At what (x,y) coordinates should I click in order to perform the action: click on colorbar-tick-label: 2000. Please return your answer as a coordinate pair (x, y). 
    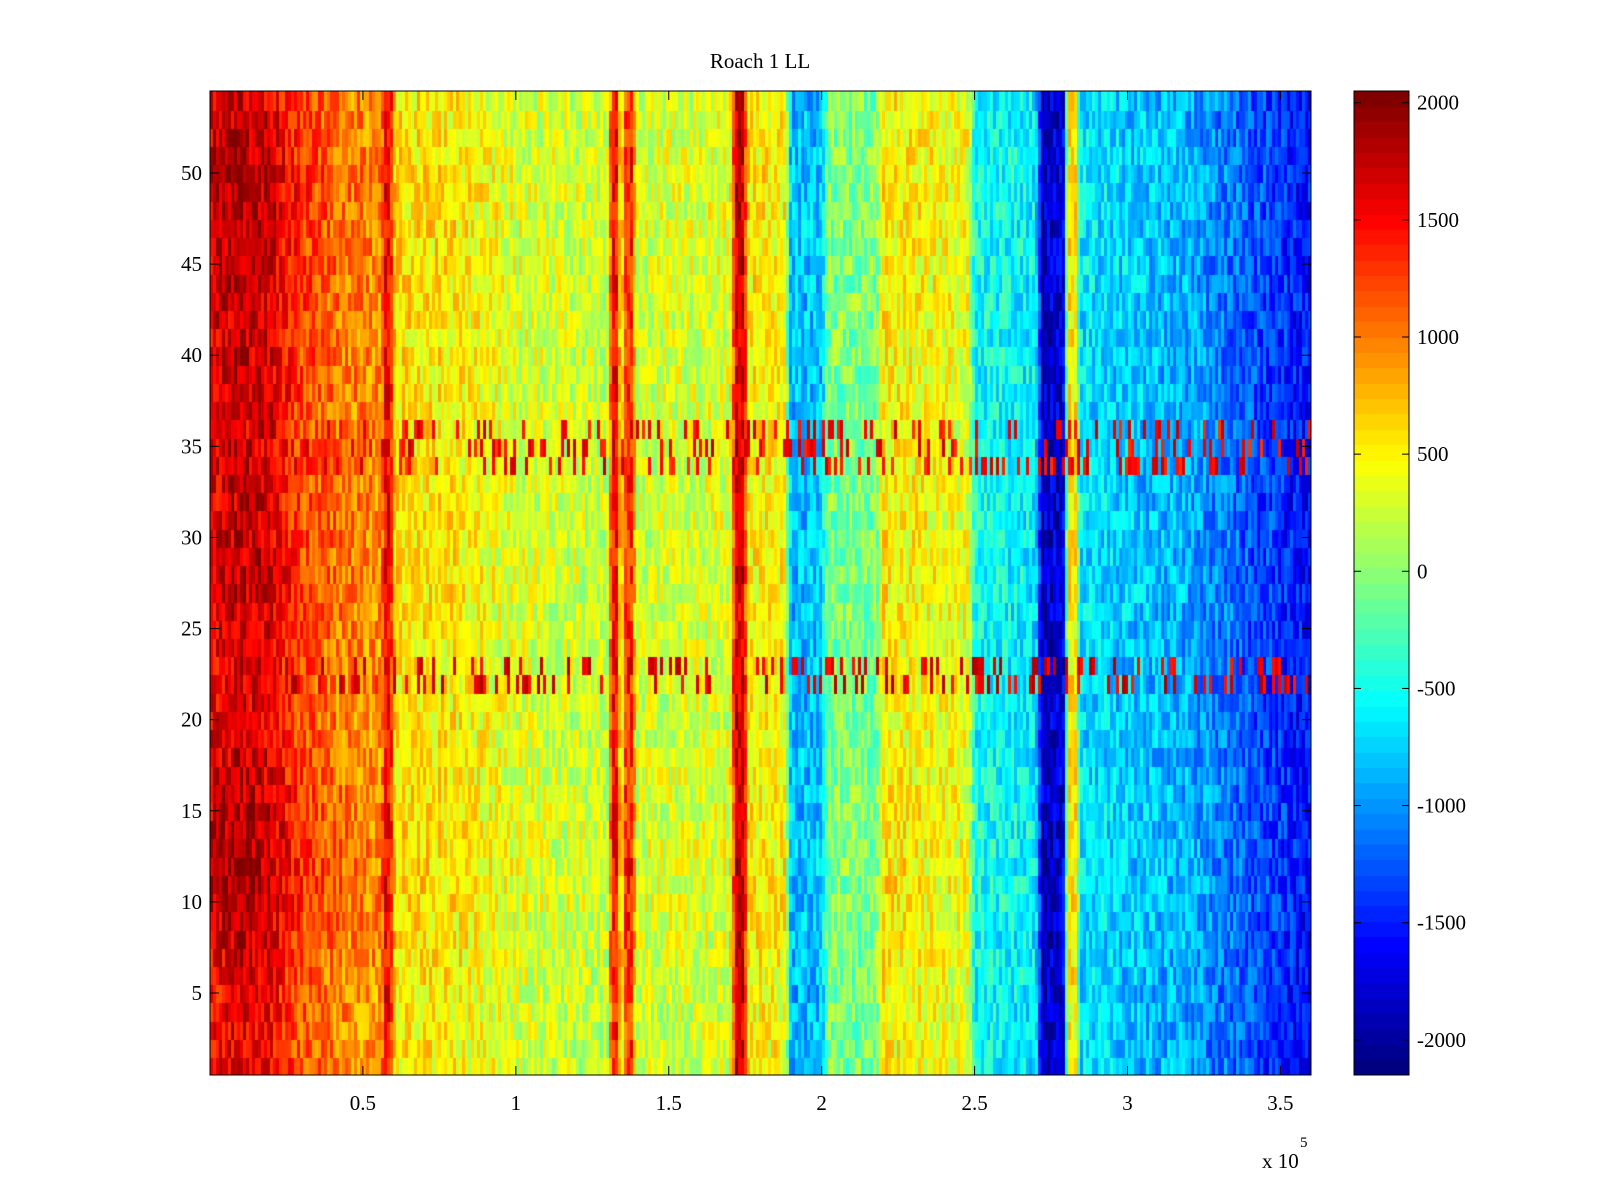
    Looking at the image, I should click on (1438, 103).